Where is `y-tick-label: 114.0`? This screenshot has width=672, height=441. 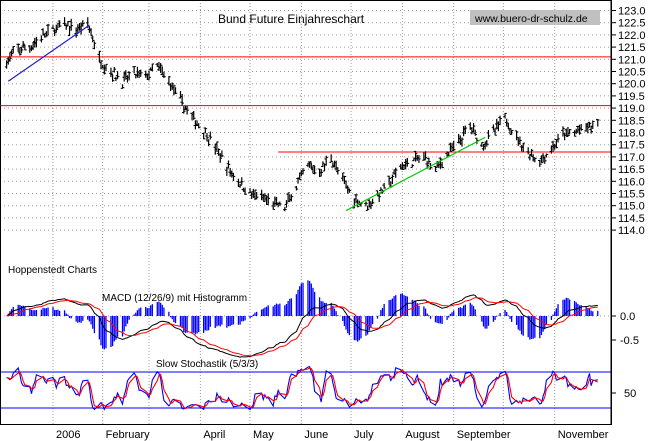 y-tick-label: 114.0 is located at coordinates (631, 231).